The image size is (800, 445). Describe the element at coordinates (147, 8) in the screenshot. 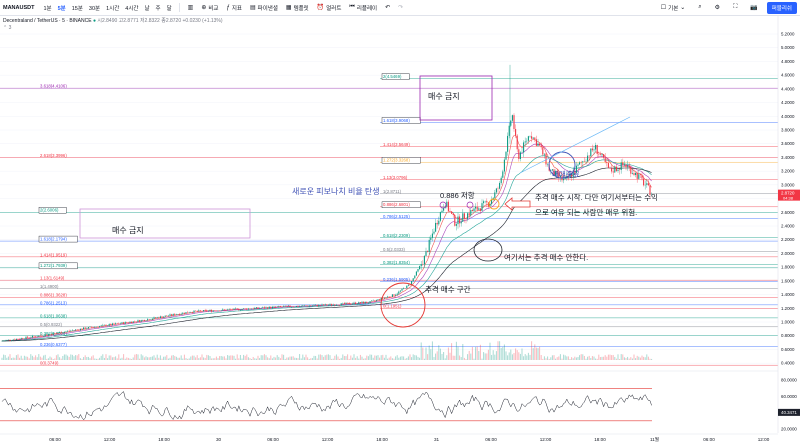

I see `timeframe-day: 날` at that location.